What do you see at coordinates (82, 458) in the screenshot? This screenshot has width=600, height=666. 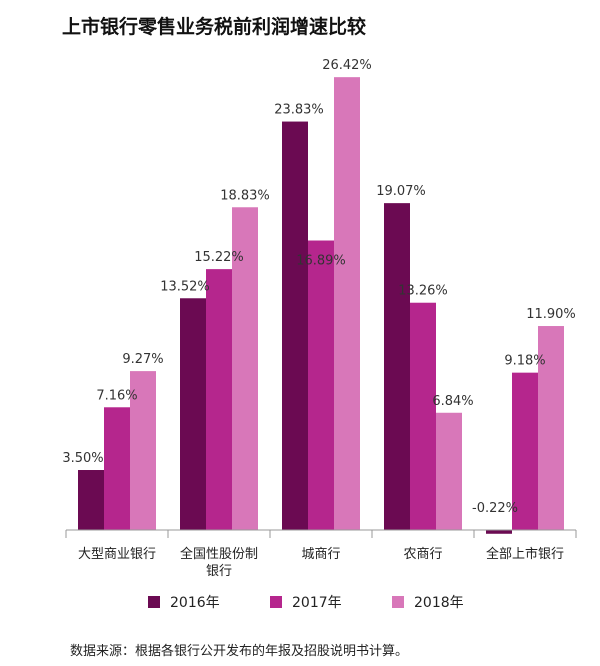 I see `data-label: 3.50%` at bounding box center [82, 458].